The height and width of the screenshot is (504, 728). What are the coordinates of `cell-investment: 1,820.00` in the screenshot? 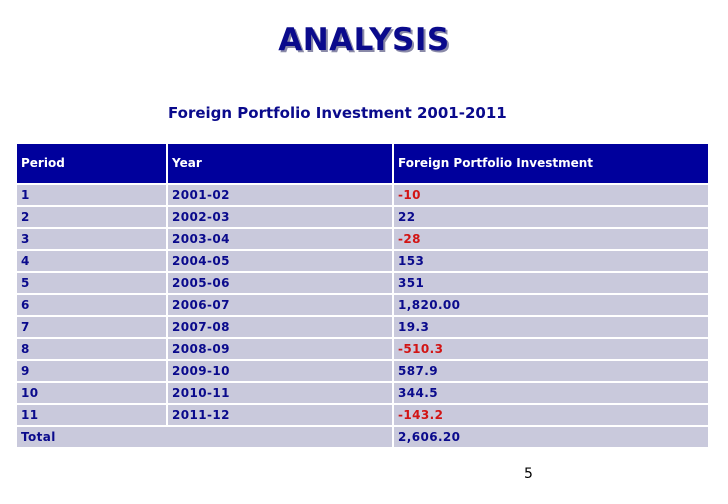 It's located at (550, 305).